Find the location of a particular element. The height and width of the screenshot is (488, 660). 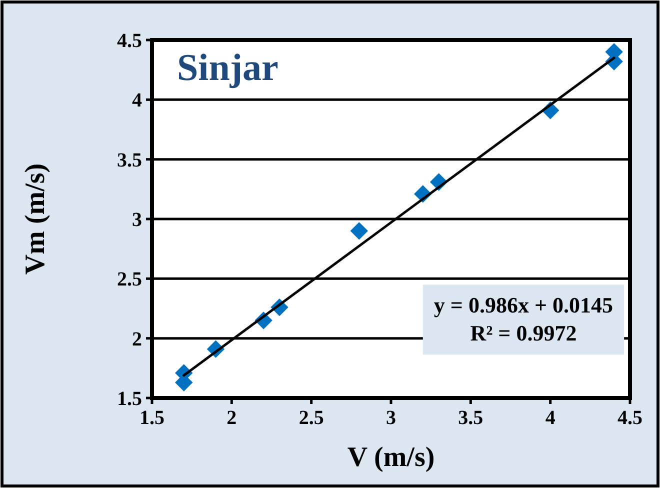

x-tick-label: 2 is located at coordinates (231, 418).